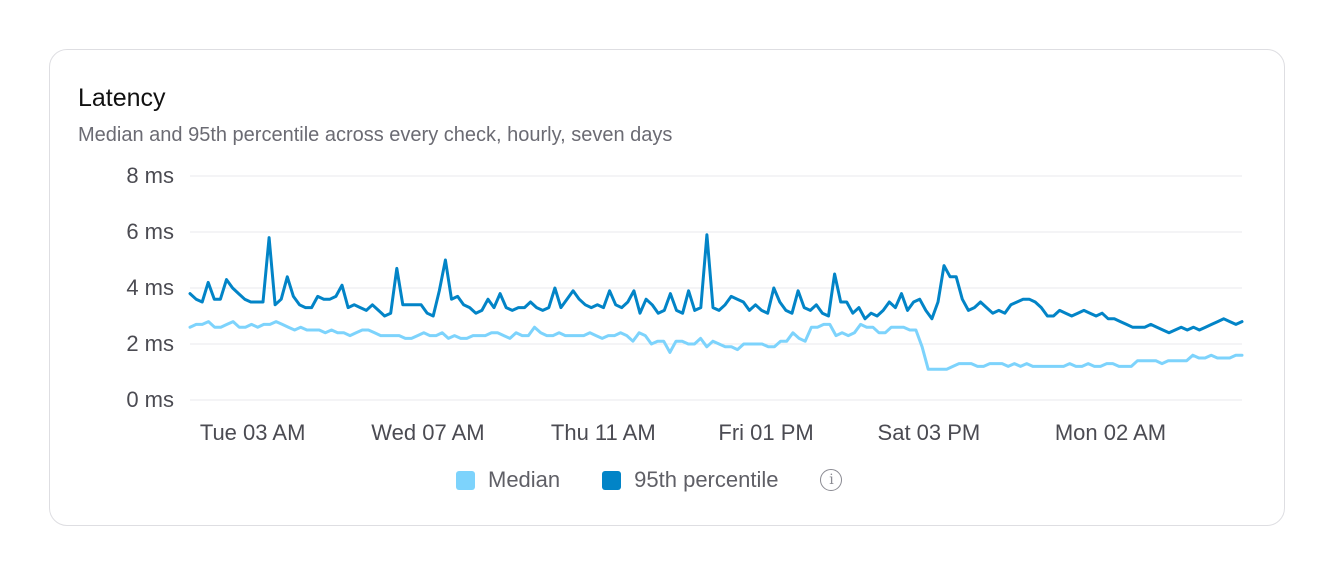 This screenshot has width=1336, height=576. I want to click on legend-label-p95: 95th percentile, so click(706, 479).